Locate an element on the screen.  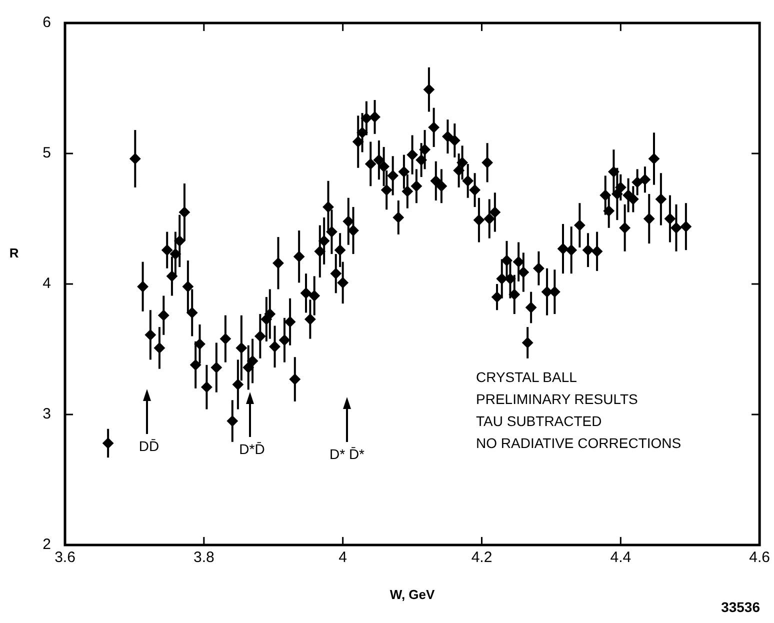
text: 33536 is located at coordinates (740, 606).